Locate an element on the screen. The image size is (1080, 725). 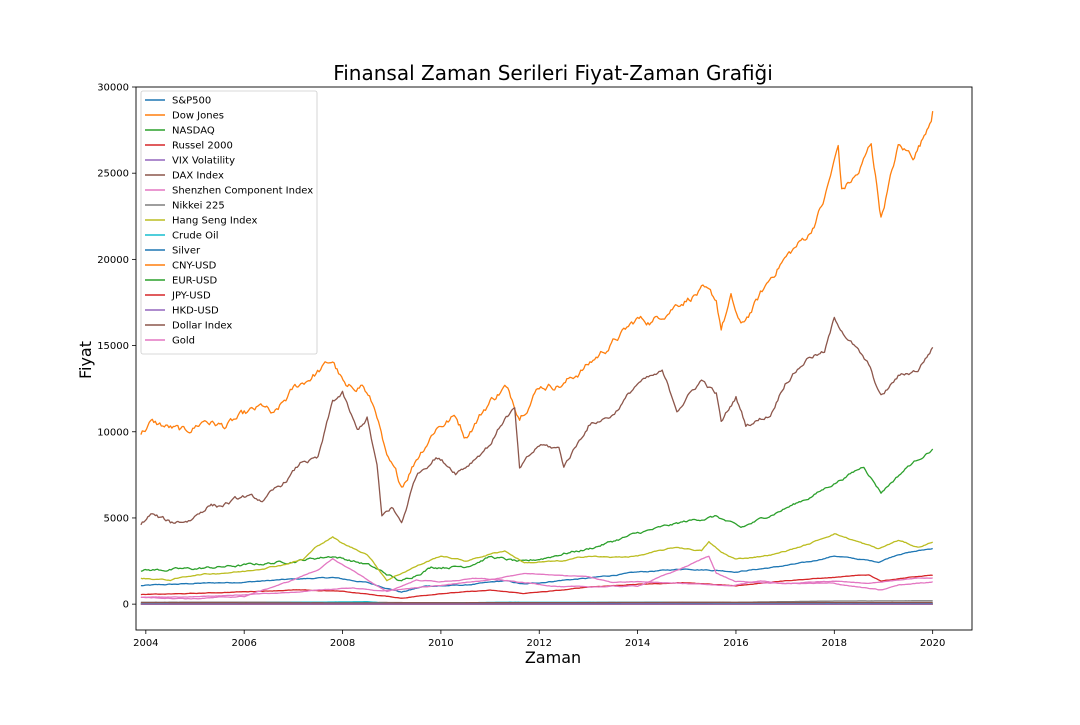
legend-box is located at coordinates (229, 222).